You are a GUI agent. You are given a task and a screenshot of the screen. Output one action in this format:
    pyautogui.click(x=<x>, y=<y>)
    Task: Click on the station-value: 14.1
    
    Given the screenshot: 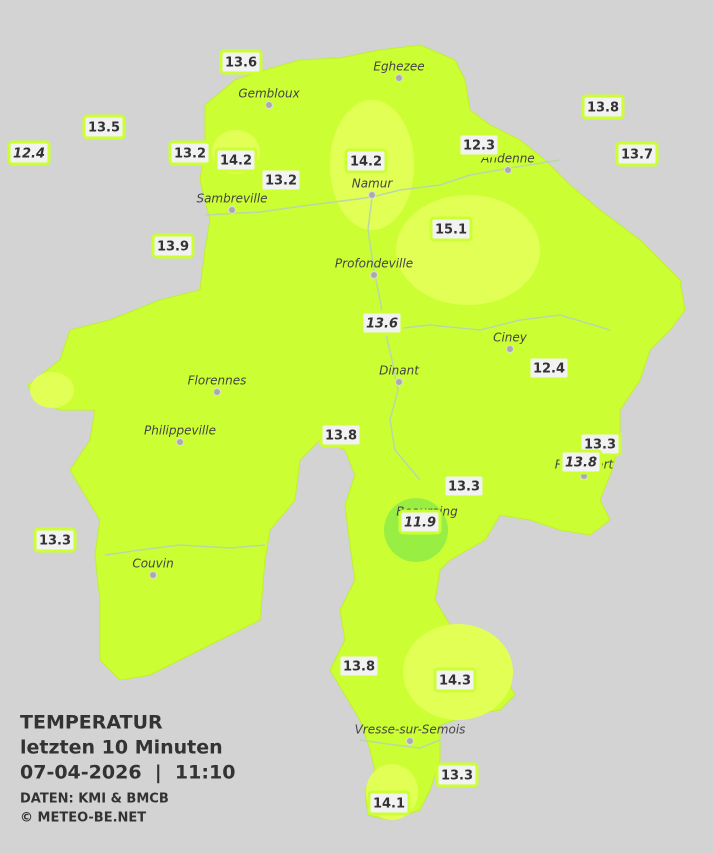 What is the action you would take?
    pyautogui.click(x=389, y=804)
    